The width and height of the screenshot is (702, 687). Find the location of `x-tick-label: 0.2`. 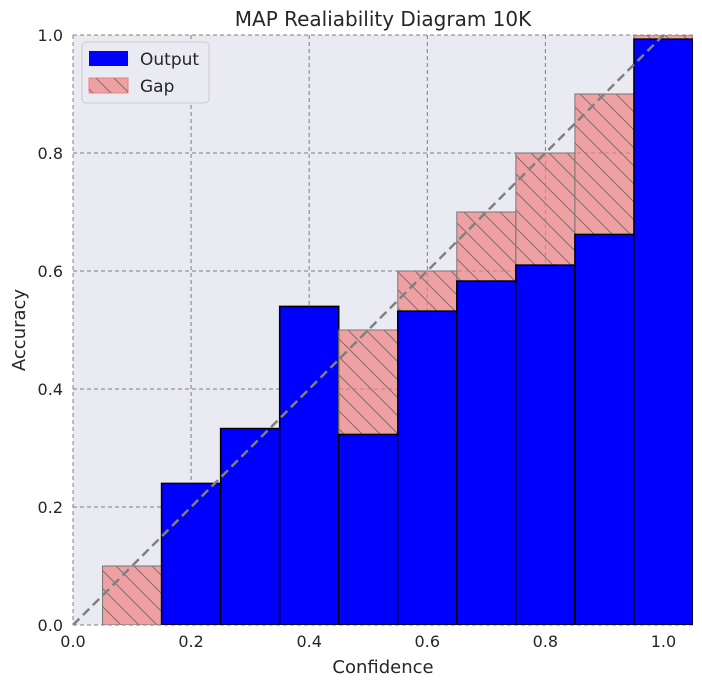

x-tick-label: 0.2 is located at coordinates (190, 641).